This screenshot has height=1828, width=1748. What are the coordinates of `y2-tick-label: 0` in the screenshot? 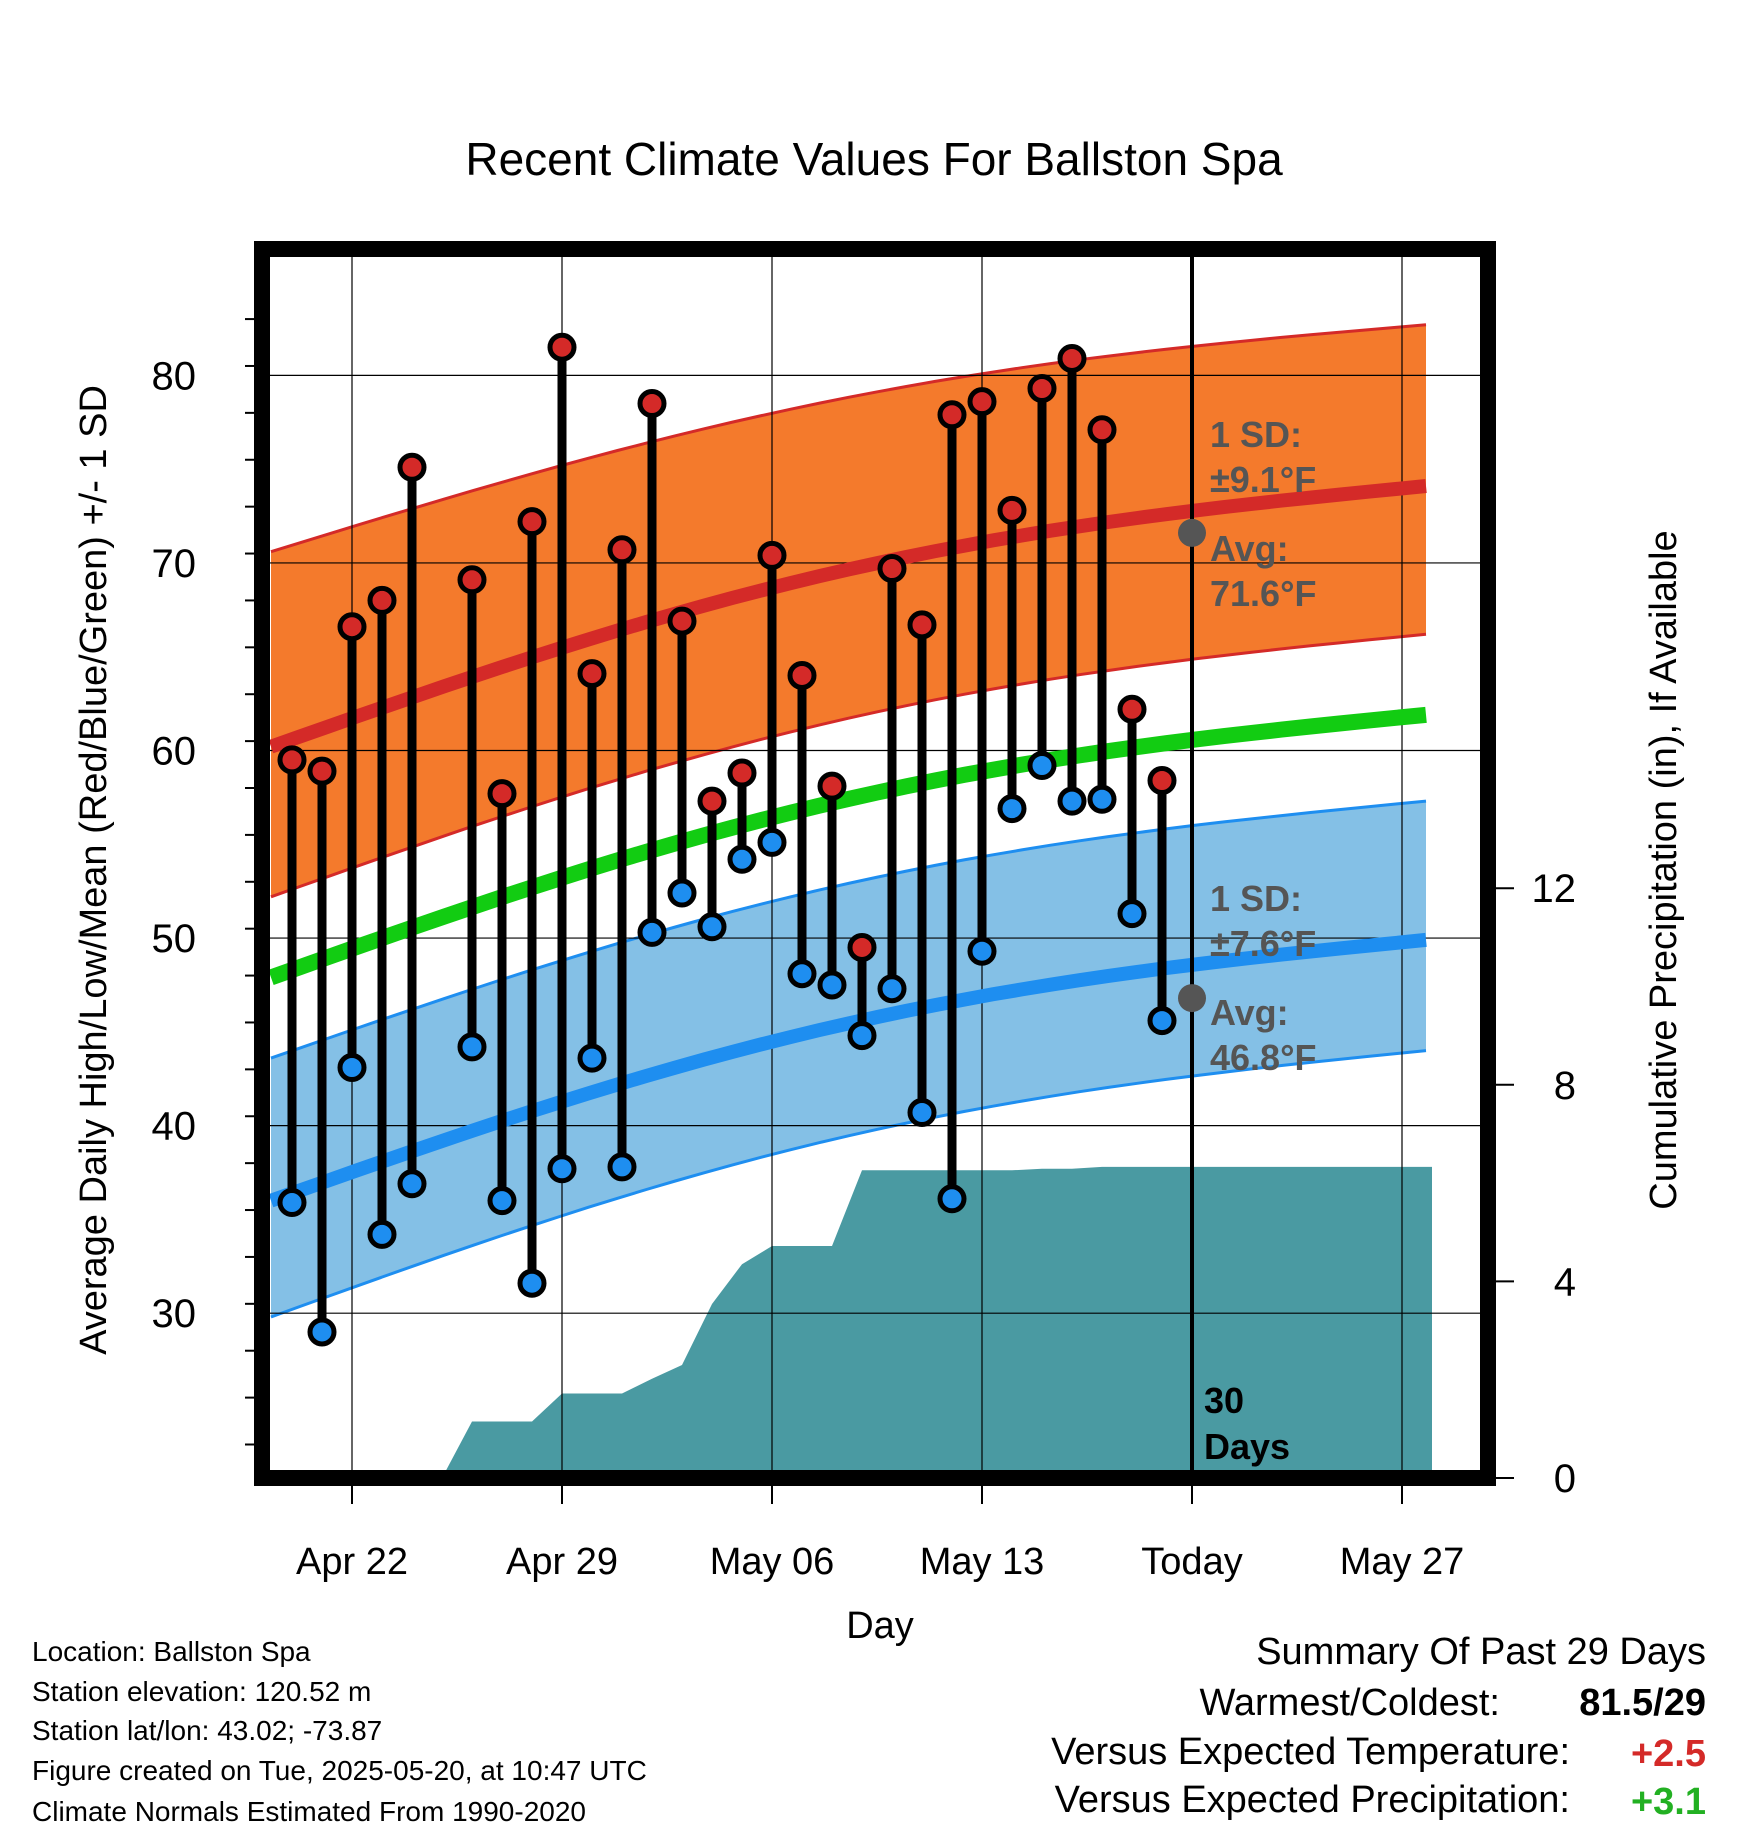 It's located at (1565, 1479).